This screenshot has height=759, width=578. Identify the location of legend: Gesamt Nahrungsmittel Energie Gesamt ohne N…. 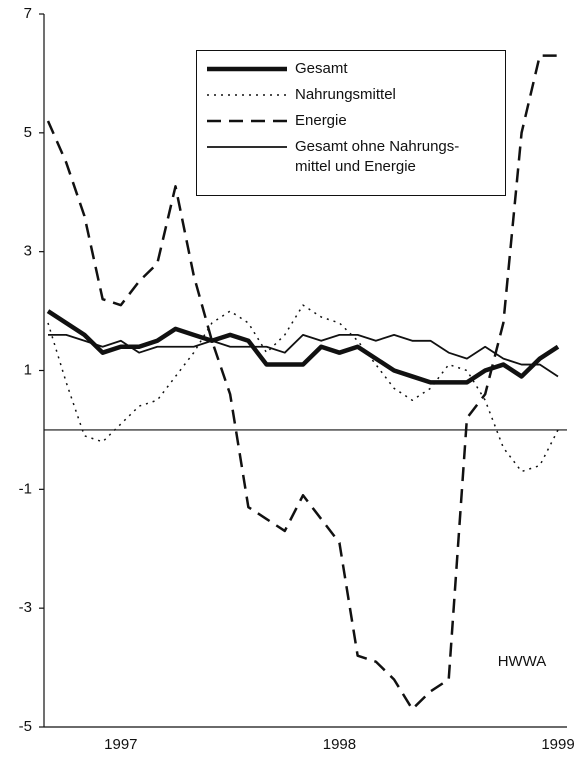
(351, 123).